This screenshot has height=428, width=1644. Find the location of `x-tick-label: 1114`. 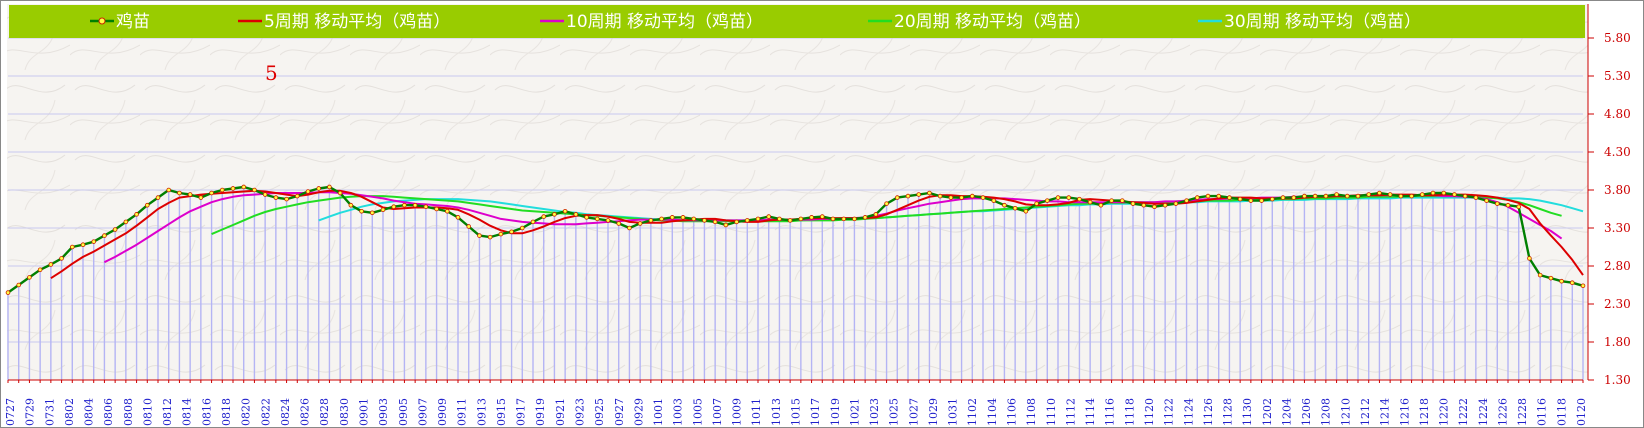

x-tick-label: 1114 is located at coordinates (1090, 412).